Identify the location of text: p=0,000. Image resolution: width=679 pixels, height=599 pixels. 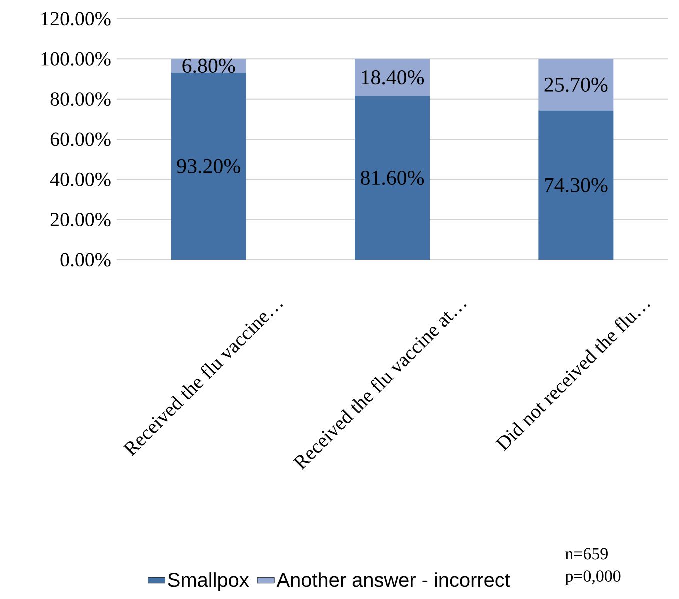
(593, 578).